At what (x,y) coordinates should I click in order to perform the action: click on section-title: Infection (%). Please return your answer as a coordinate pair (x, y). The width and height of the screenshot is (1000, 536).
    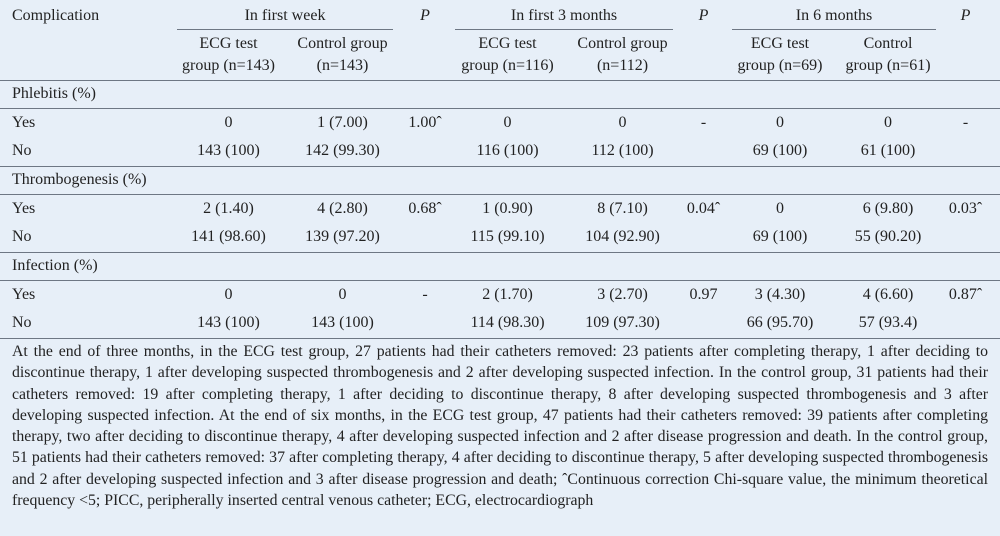
    Looking at the image, I should click on (500, 266).